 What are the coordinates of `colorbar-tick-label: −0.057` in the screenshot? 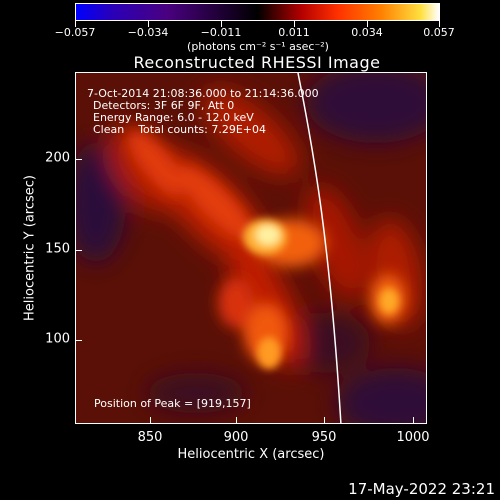 It's located at (75, 32).